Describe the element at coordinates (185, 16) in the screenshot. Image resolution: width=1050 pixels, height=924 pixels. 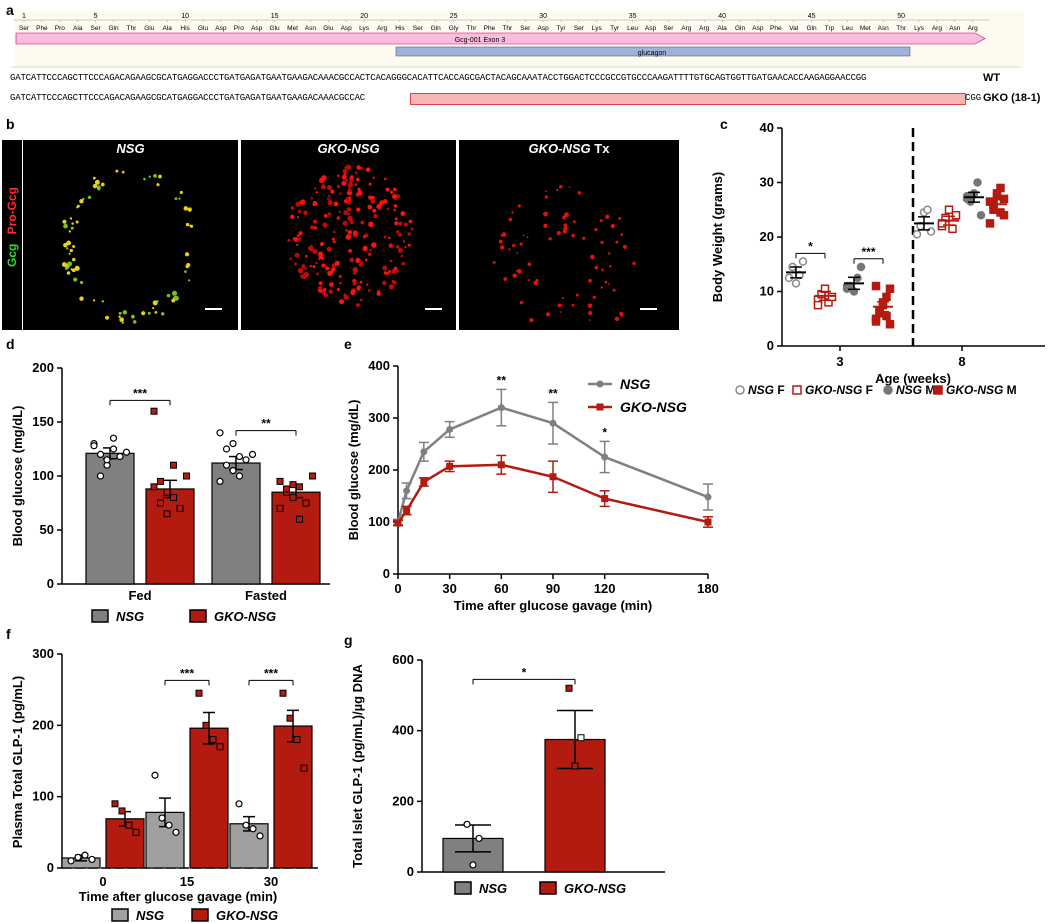
I see `ruler-number: 10` at that location.